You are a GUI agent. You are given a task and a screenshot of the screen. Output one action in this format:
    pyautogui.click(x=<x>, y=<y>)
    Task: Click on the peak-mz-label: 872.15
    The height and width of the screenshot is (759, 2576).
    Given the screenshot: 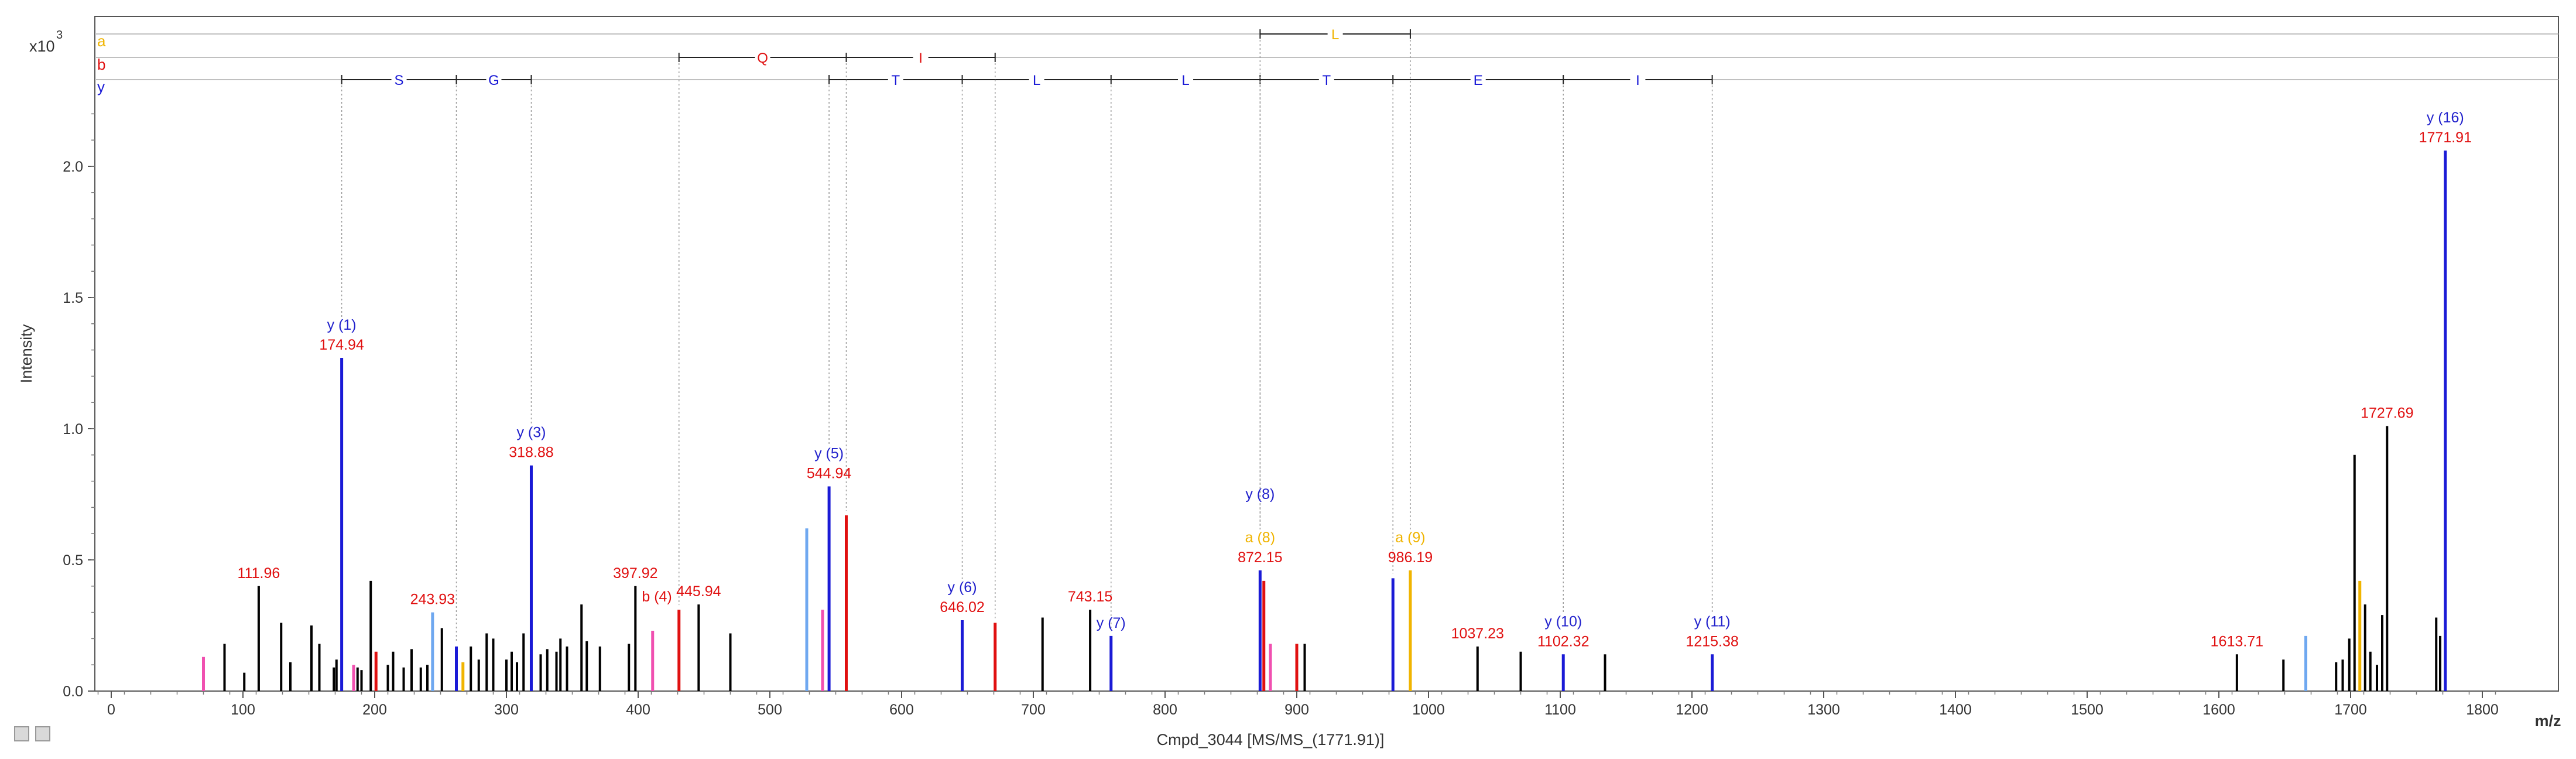 What is the action you would take?
    pyautogui.click(x=1260, y=557)
    